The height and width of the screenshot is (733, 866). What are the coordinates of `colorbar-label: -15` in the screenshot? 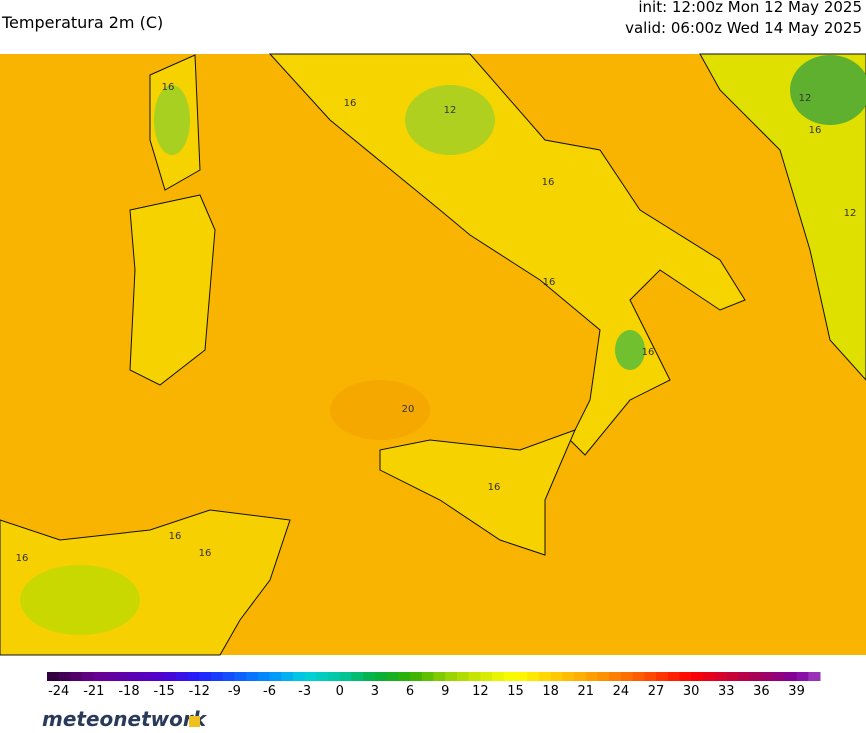 It's located at (164, 691).